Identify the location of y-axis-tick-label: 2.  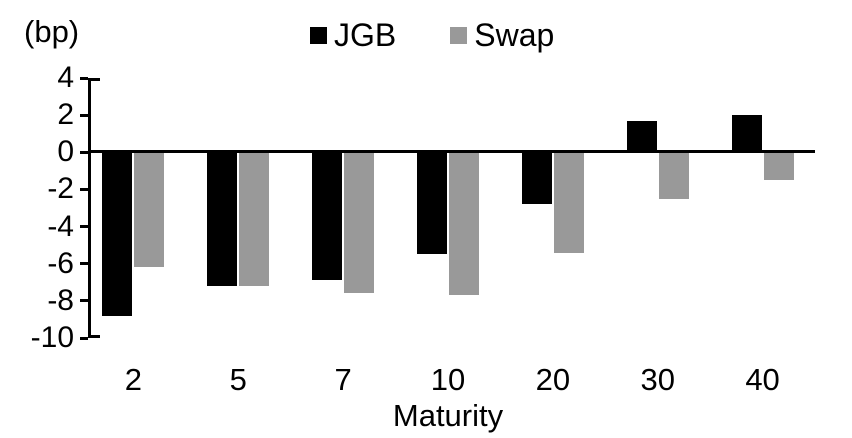
(65, 115).